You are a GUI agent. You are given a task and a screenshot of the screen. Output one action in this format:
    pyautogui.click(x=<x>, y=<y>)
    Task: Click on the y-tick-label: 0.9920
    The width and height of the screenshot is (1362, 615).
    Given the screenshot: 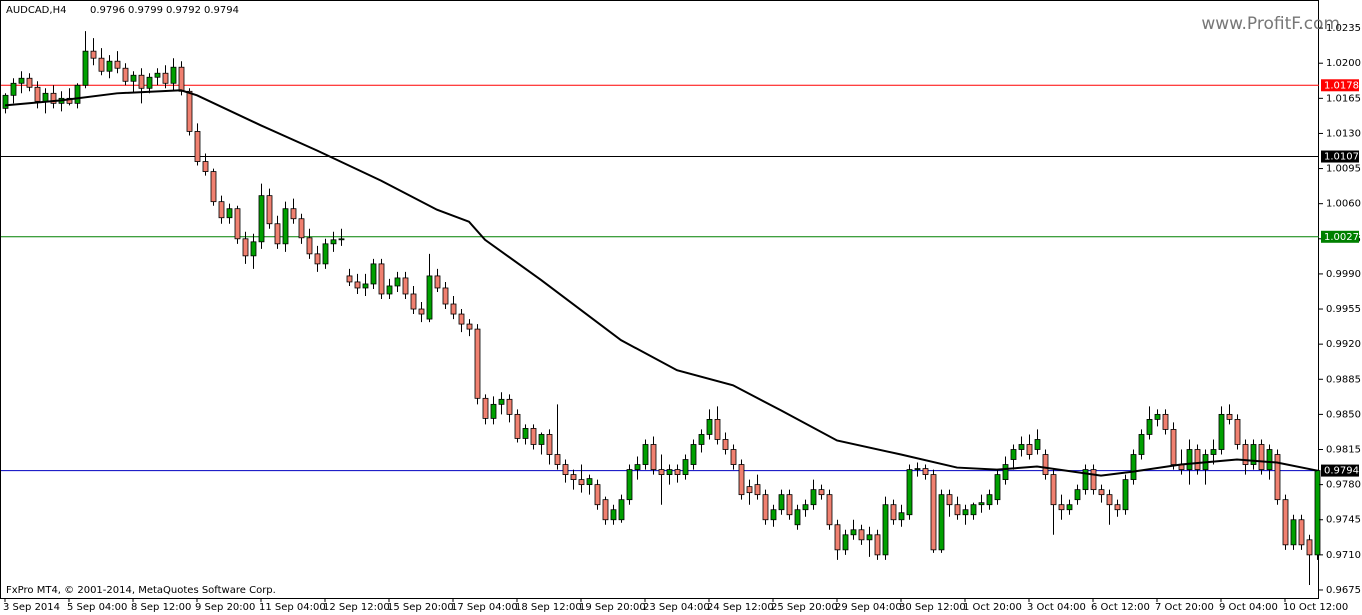 What is the action you would take?
    pyautogui.click(x=1343, y=344)
    